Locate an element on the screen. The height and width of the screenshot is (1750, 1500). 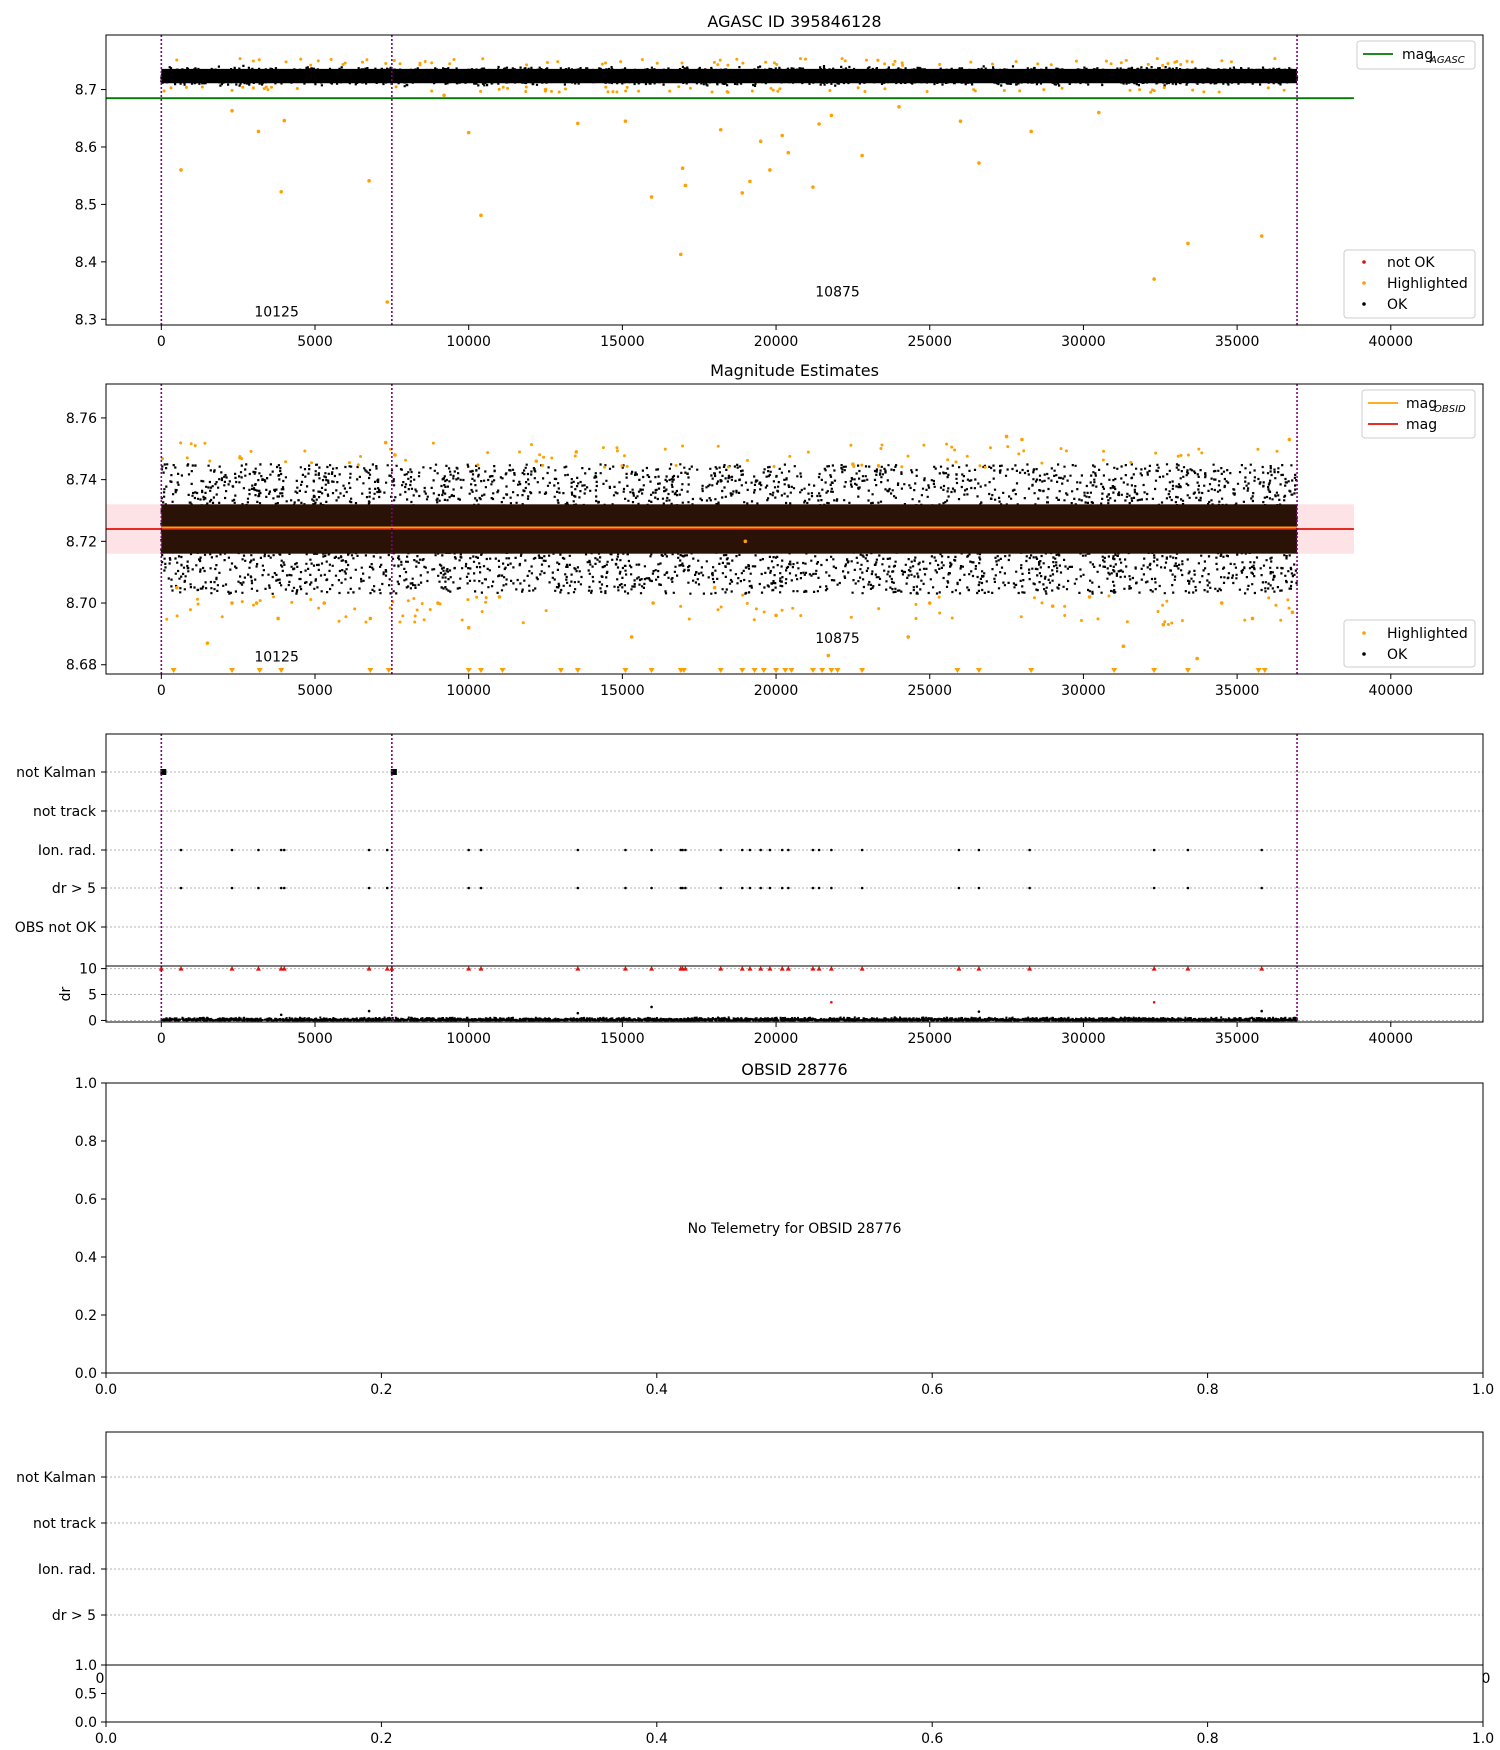
y-tick-label: 0.6 is located at coordinates (86, 1200).